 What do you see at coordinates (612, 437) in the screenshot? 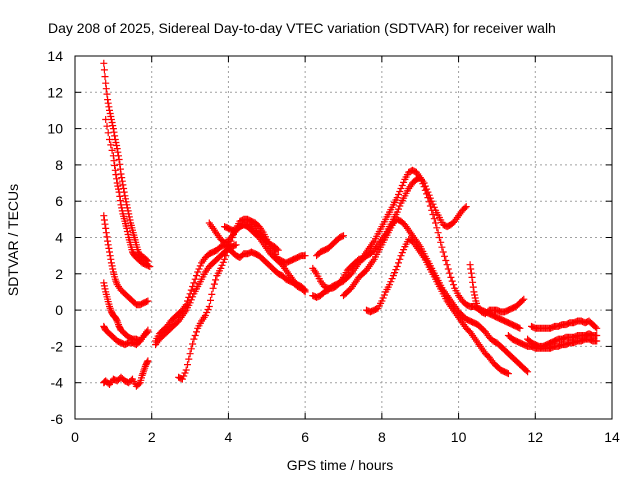
I see `x-tick-label: 14` at bounding box center [612, 437].